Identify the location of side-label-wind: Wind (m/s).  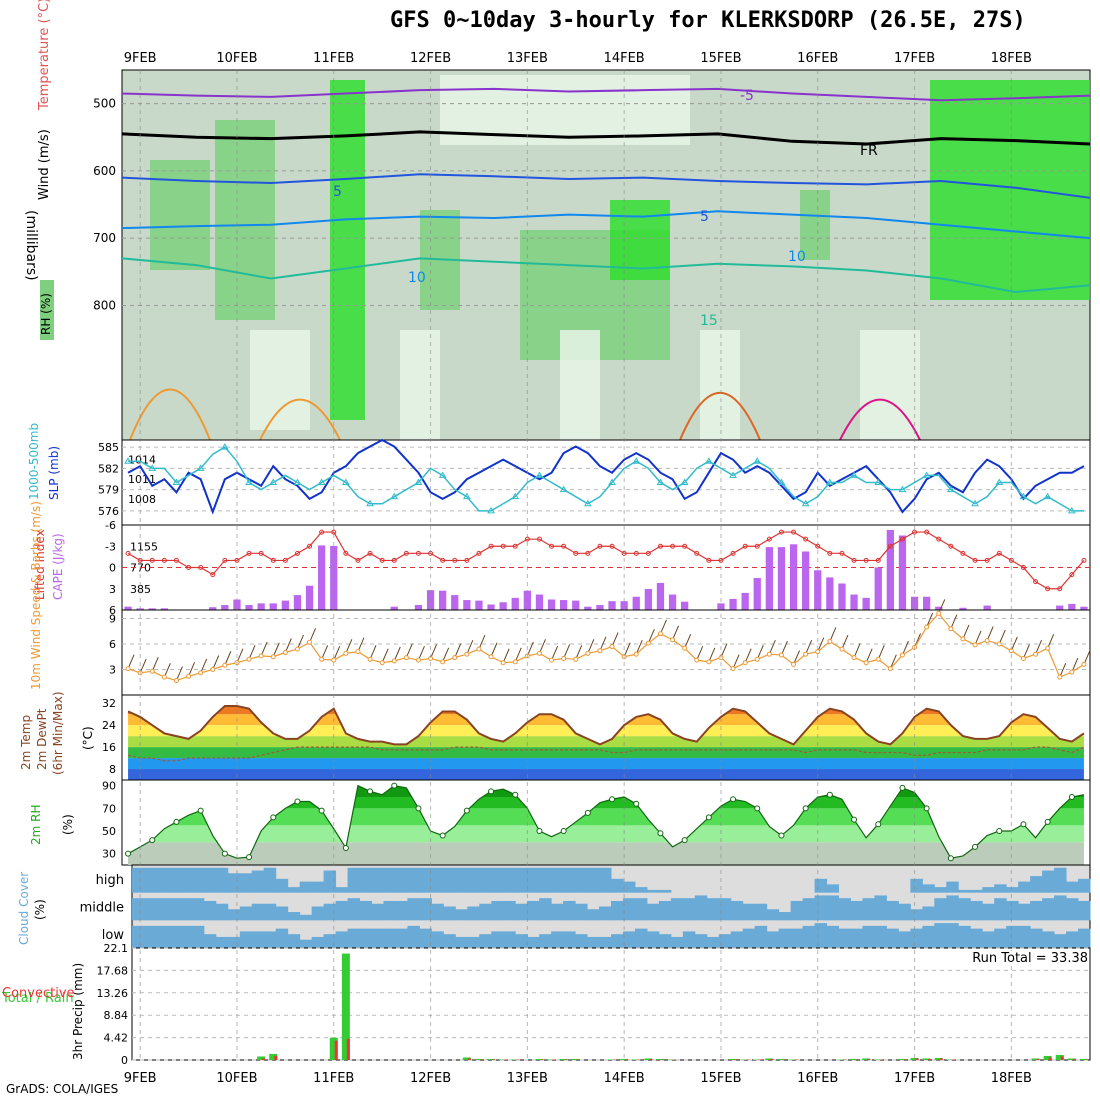
(44, 164).